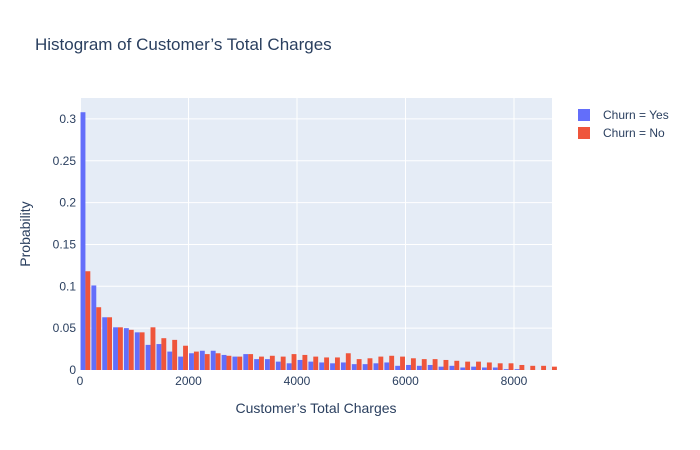  Describe the element at coordinates (636, 115) in the screenshot. I see `legend-label: Churn = Yes` at that location.